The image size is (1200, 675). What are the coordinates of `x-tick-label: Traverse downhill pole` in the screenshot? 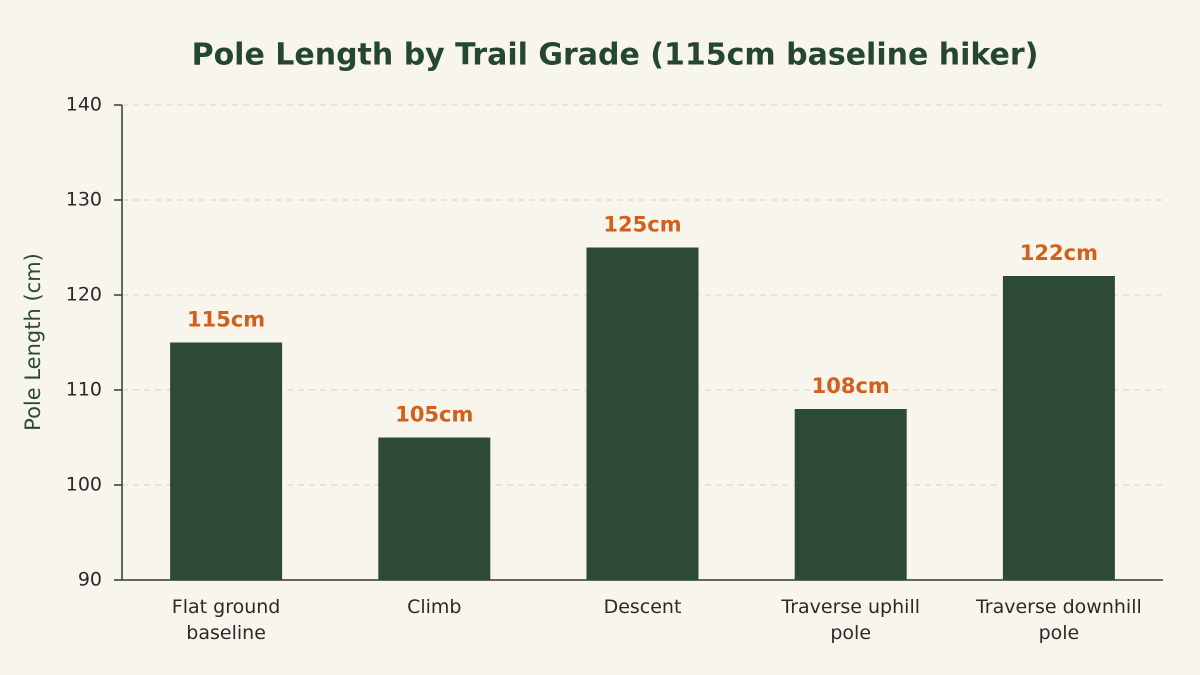 It's located at (1058, 620).